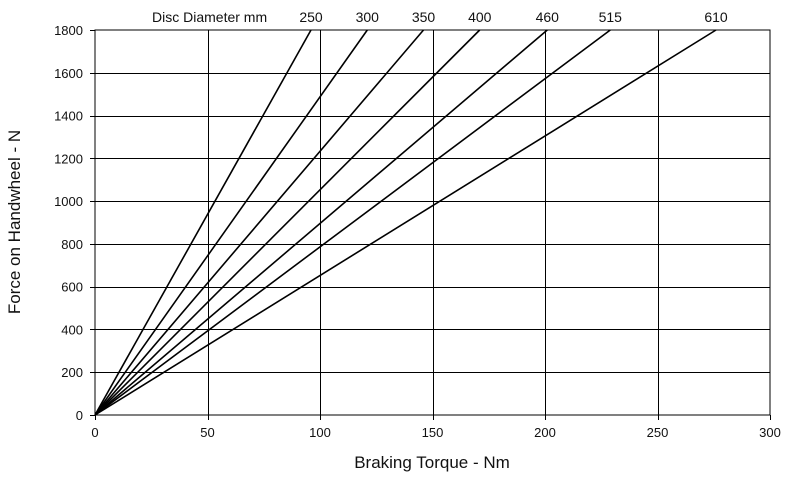 Image resolution: width=786 pixels, height=479 pixels. I want to click on x-tick-label: 200, so click(545, 432).